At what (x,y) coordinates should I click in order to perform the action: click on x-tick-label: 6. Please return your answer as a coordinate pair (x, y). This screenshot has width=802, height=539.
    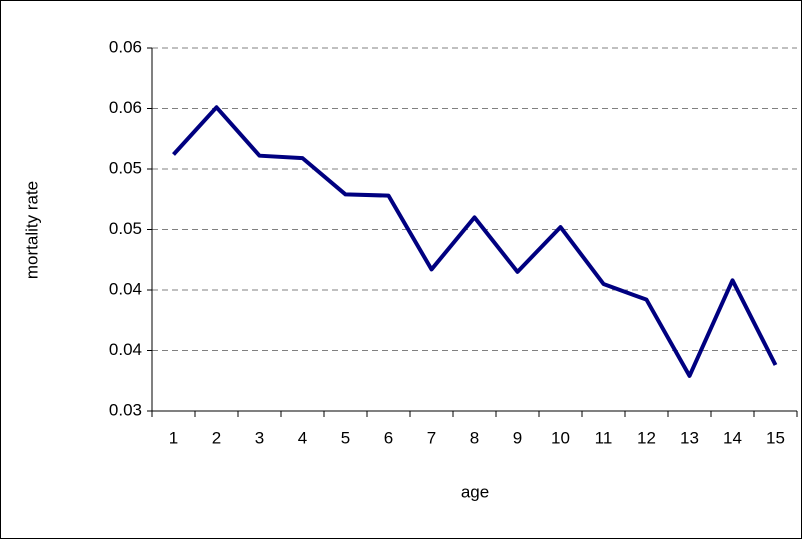
    Looking at the image, I should click on (388, 437).